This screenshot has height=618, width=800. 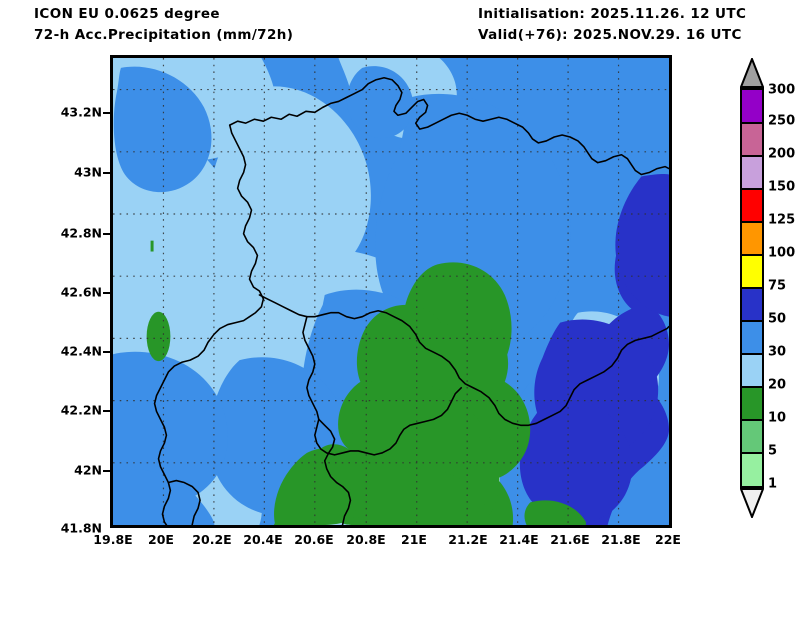 I want to click on colorbar-tick-label: 10, so click(x=777, y=418).